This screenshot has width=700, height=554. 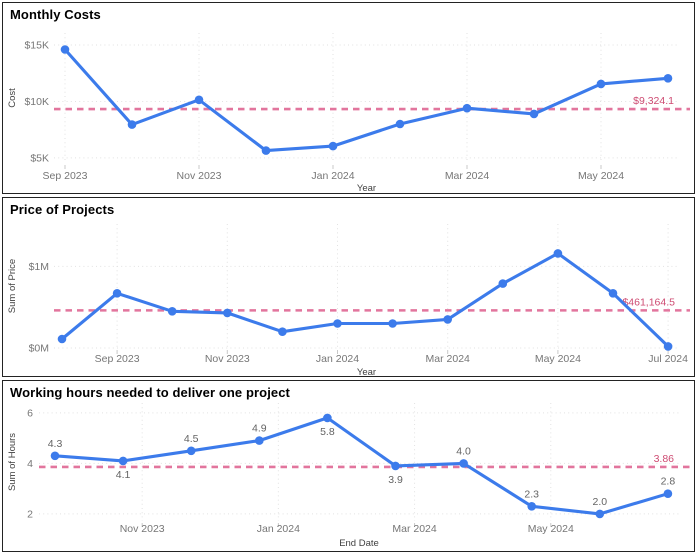 What do you see at coordinates (30, 464) in the screenshot?
I see `y-axis-tick-label: 4` at bounding box center [30, 464].